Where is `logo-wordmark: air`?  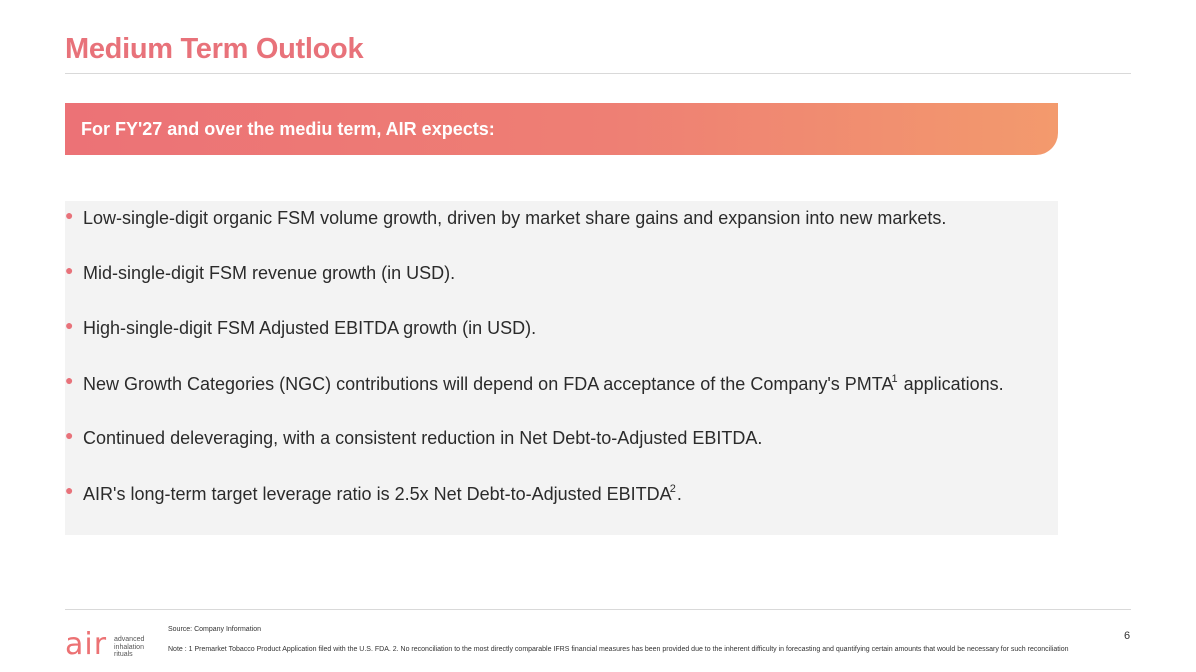
logo-wordmark: air is located at coordinates (86, 644).